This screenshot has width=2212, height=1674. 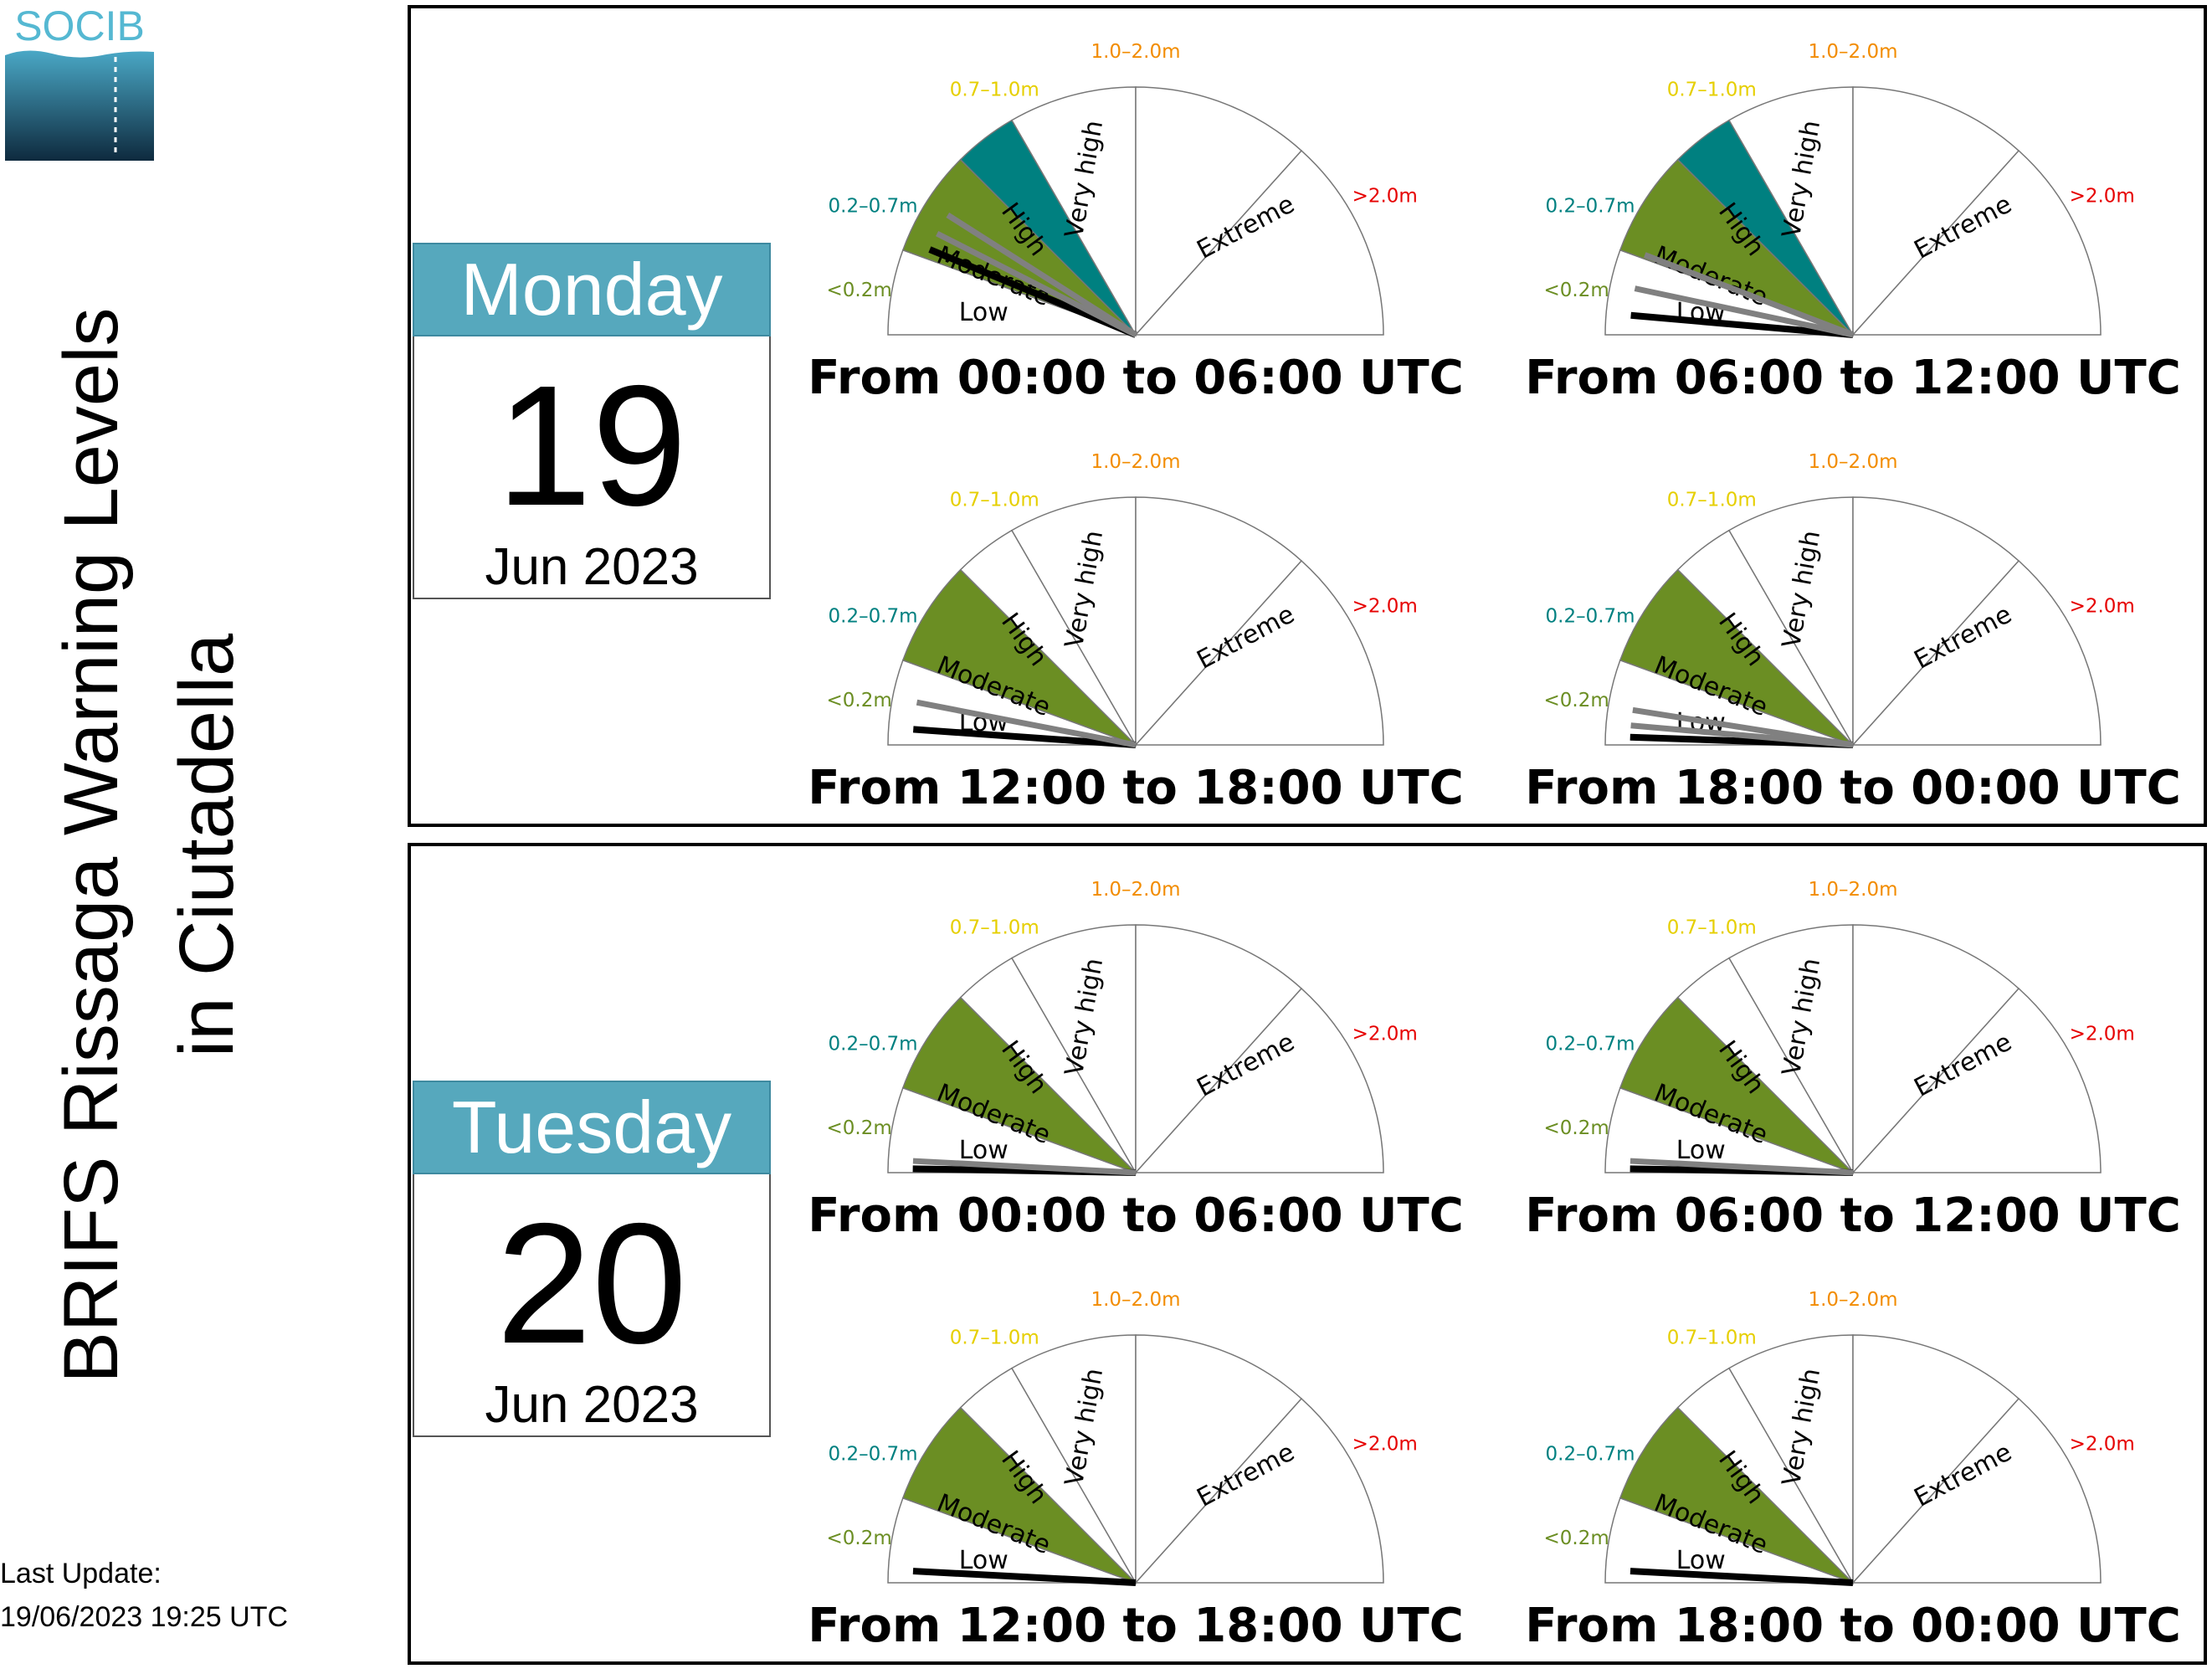 I want to click on last-update-value: 19/06/2023 19:25 UTC, so click(x=144, y=1617).